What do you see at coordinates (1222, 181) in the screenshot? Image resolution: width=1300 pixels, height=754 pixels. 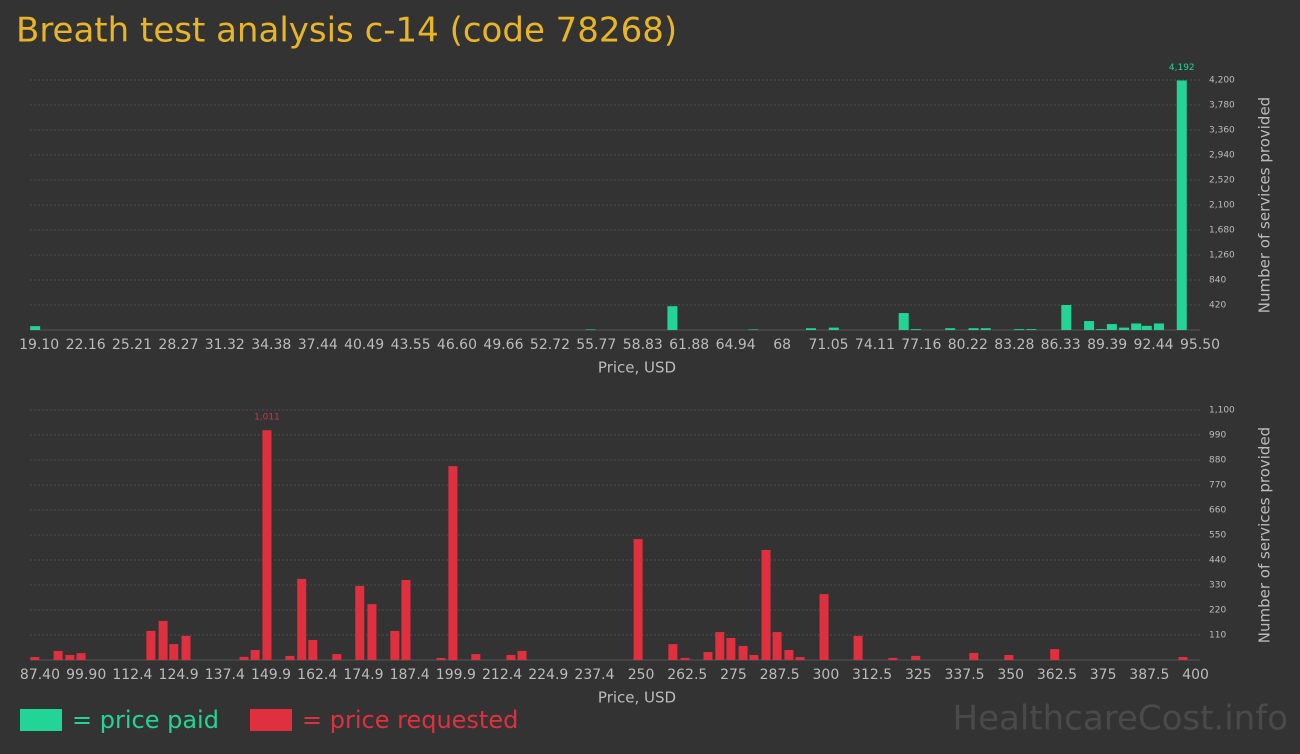 I see `y-tick-label: 2,520` at bounding box center [1222, 181].